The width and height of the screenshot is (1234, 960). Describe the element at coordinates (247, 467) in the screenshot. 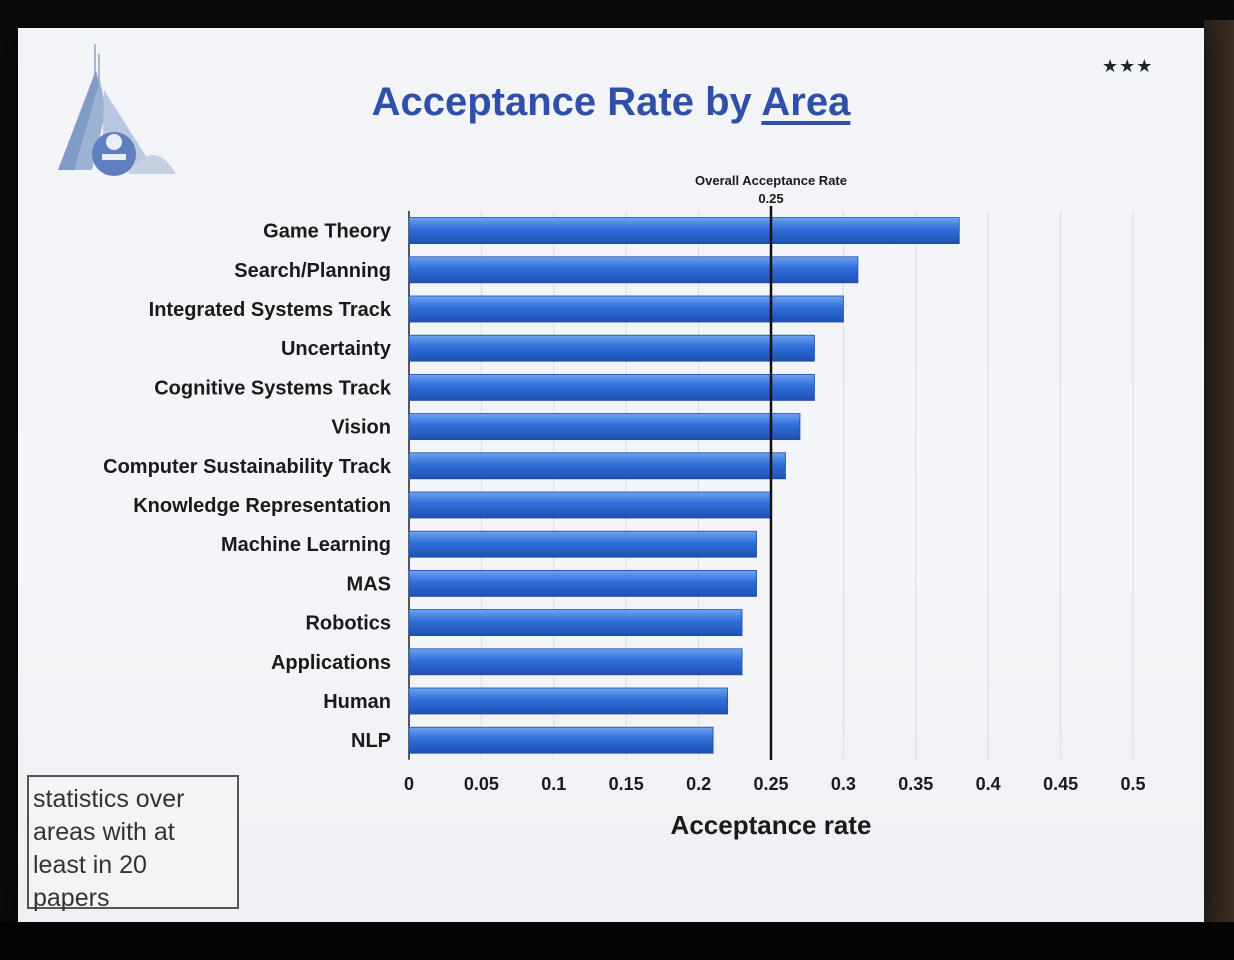

I see `y-tick-label: Computer Sustainability Track` at that location.